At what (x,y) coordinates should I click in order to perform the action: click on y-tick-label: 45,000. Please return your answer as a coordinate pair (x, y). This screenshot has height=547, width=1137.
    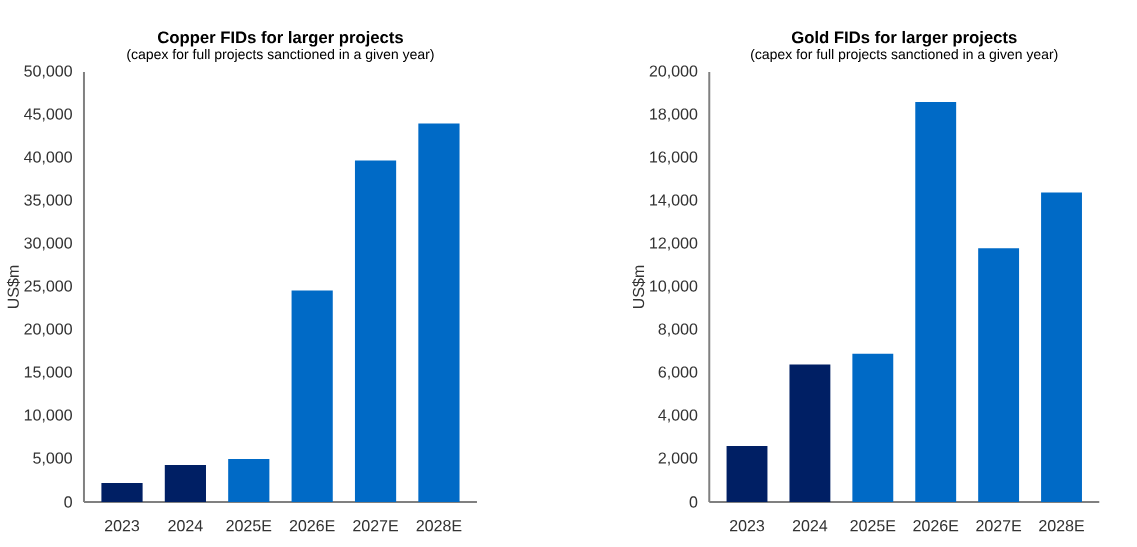
    Looking at the image, I should click on (48, 115).